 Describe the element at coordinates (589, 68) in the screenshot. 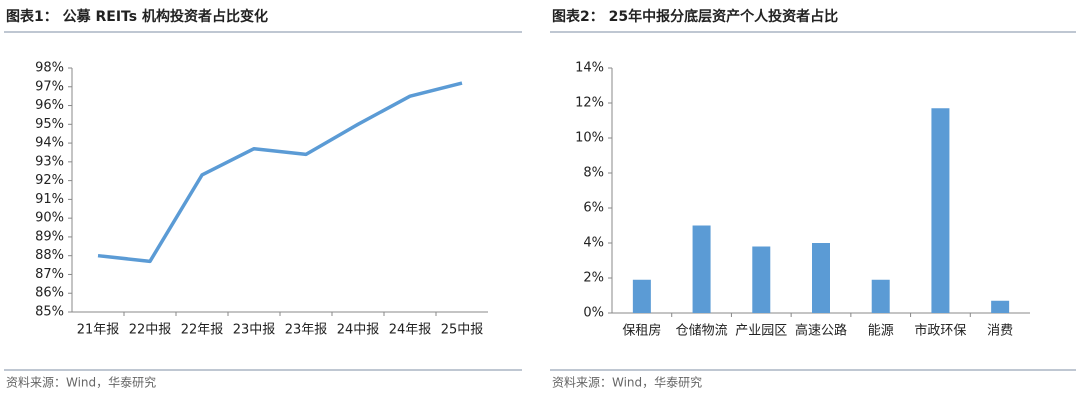

I see `y-tick-label: 14%` at that location.